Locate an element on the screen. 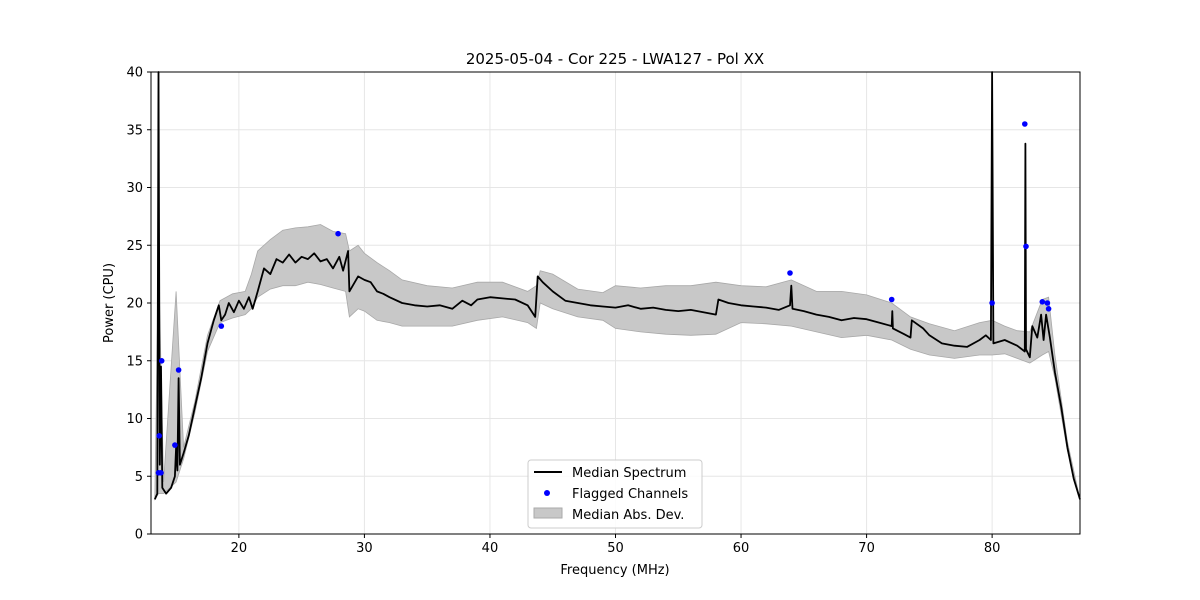 Image resolution: width=1200 pixels, height=600 pixels. x-axis: 20 30 40 50 60 70 80 is located at coordinates (616, 545).